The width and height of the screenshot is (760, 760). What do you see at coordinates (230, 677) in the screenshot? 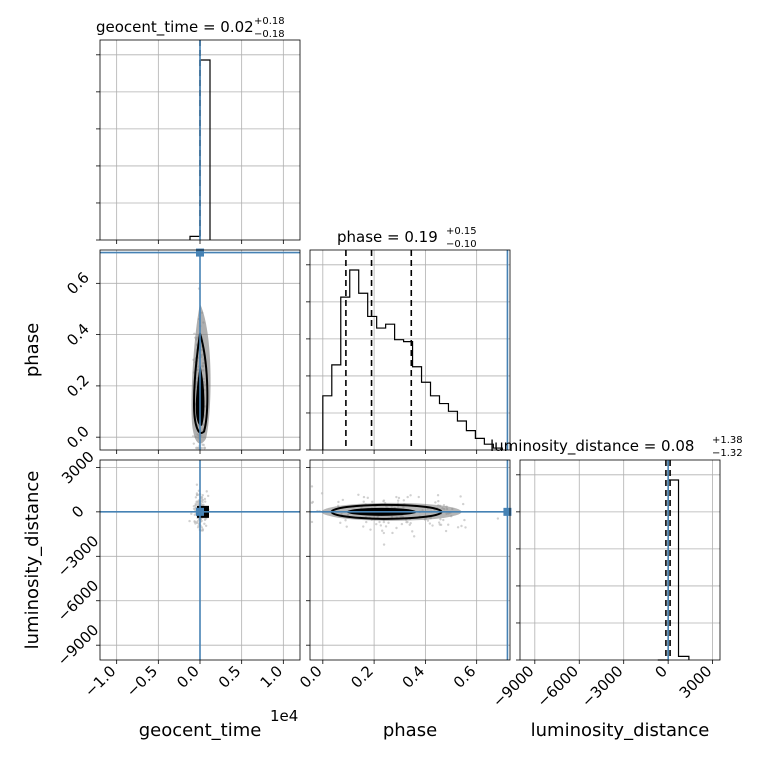
I see `x-tick-label: 0.5` at bounding box center [230, 677].